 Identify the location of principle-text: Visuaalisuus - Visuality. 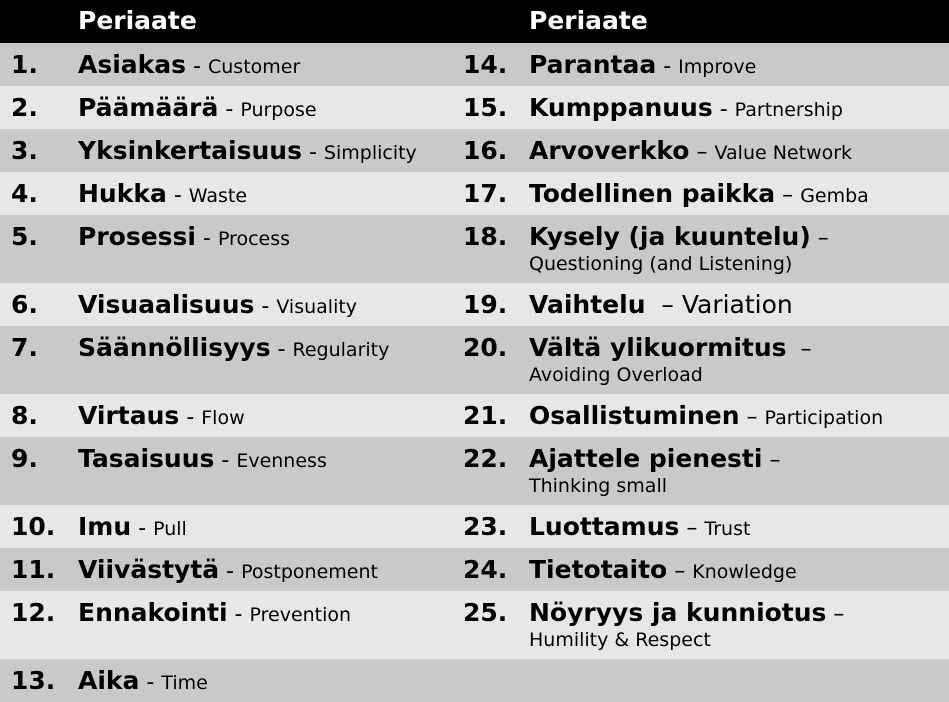
(217, 306).